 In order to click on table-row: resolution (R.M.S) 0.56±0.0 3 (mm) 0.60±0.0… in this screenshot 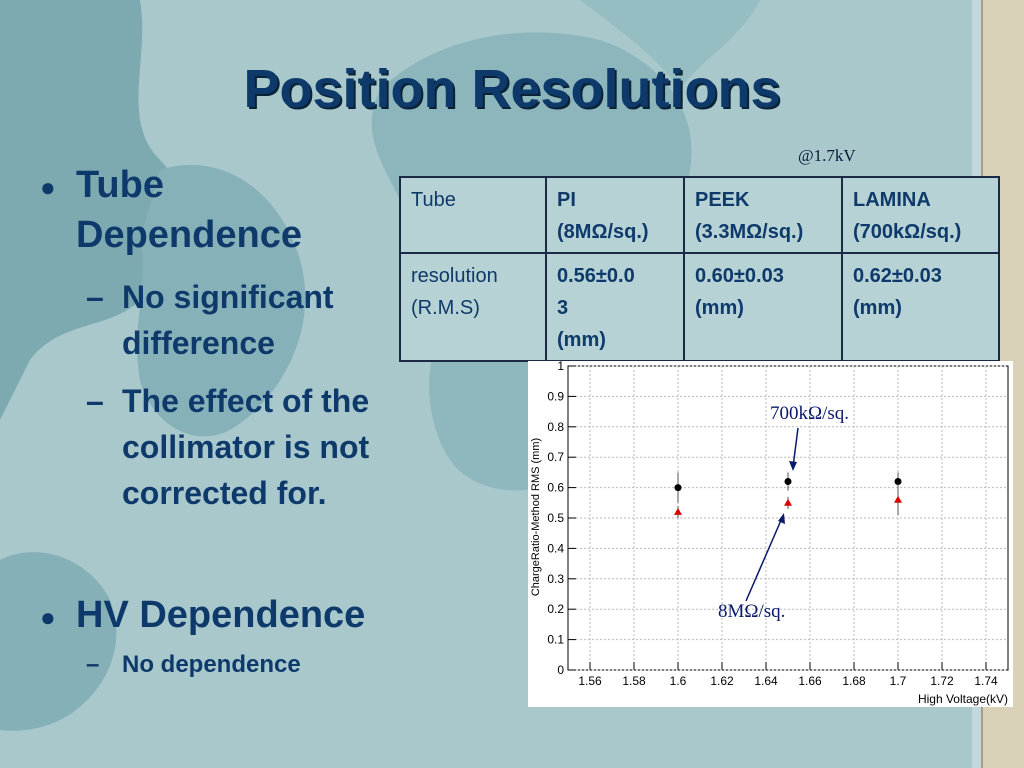, I will do `click(699, 307)`.